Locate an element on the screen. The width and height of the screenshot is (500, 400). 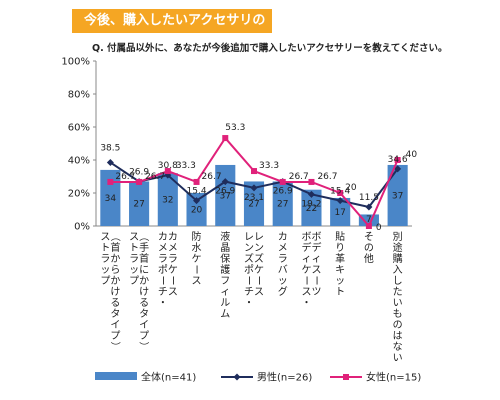
category-char: （ is located at coordinates (115, 237).